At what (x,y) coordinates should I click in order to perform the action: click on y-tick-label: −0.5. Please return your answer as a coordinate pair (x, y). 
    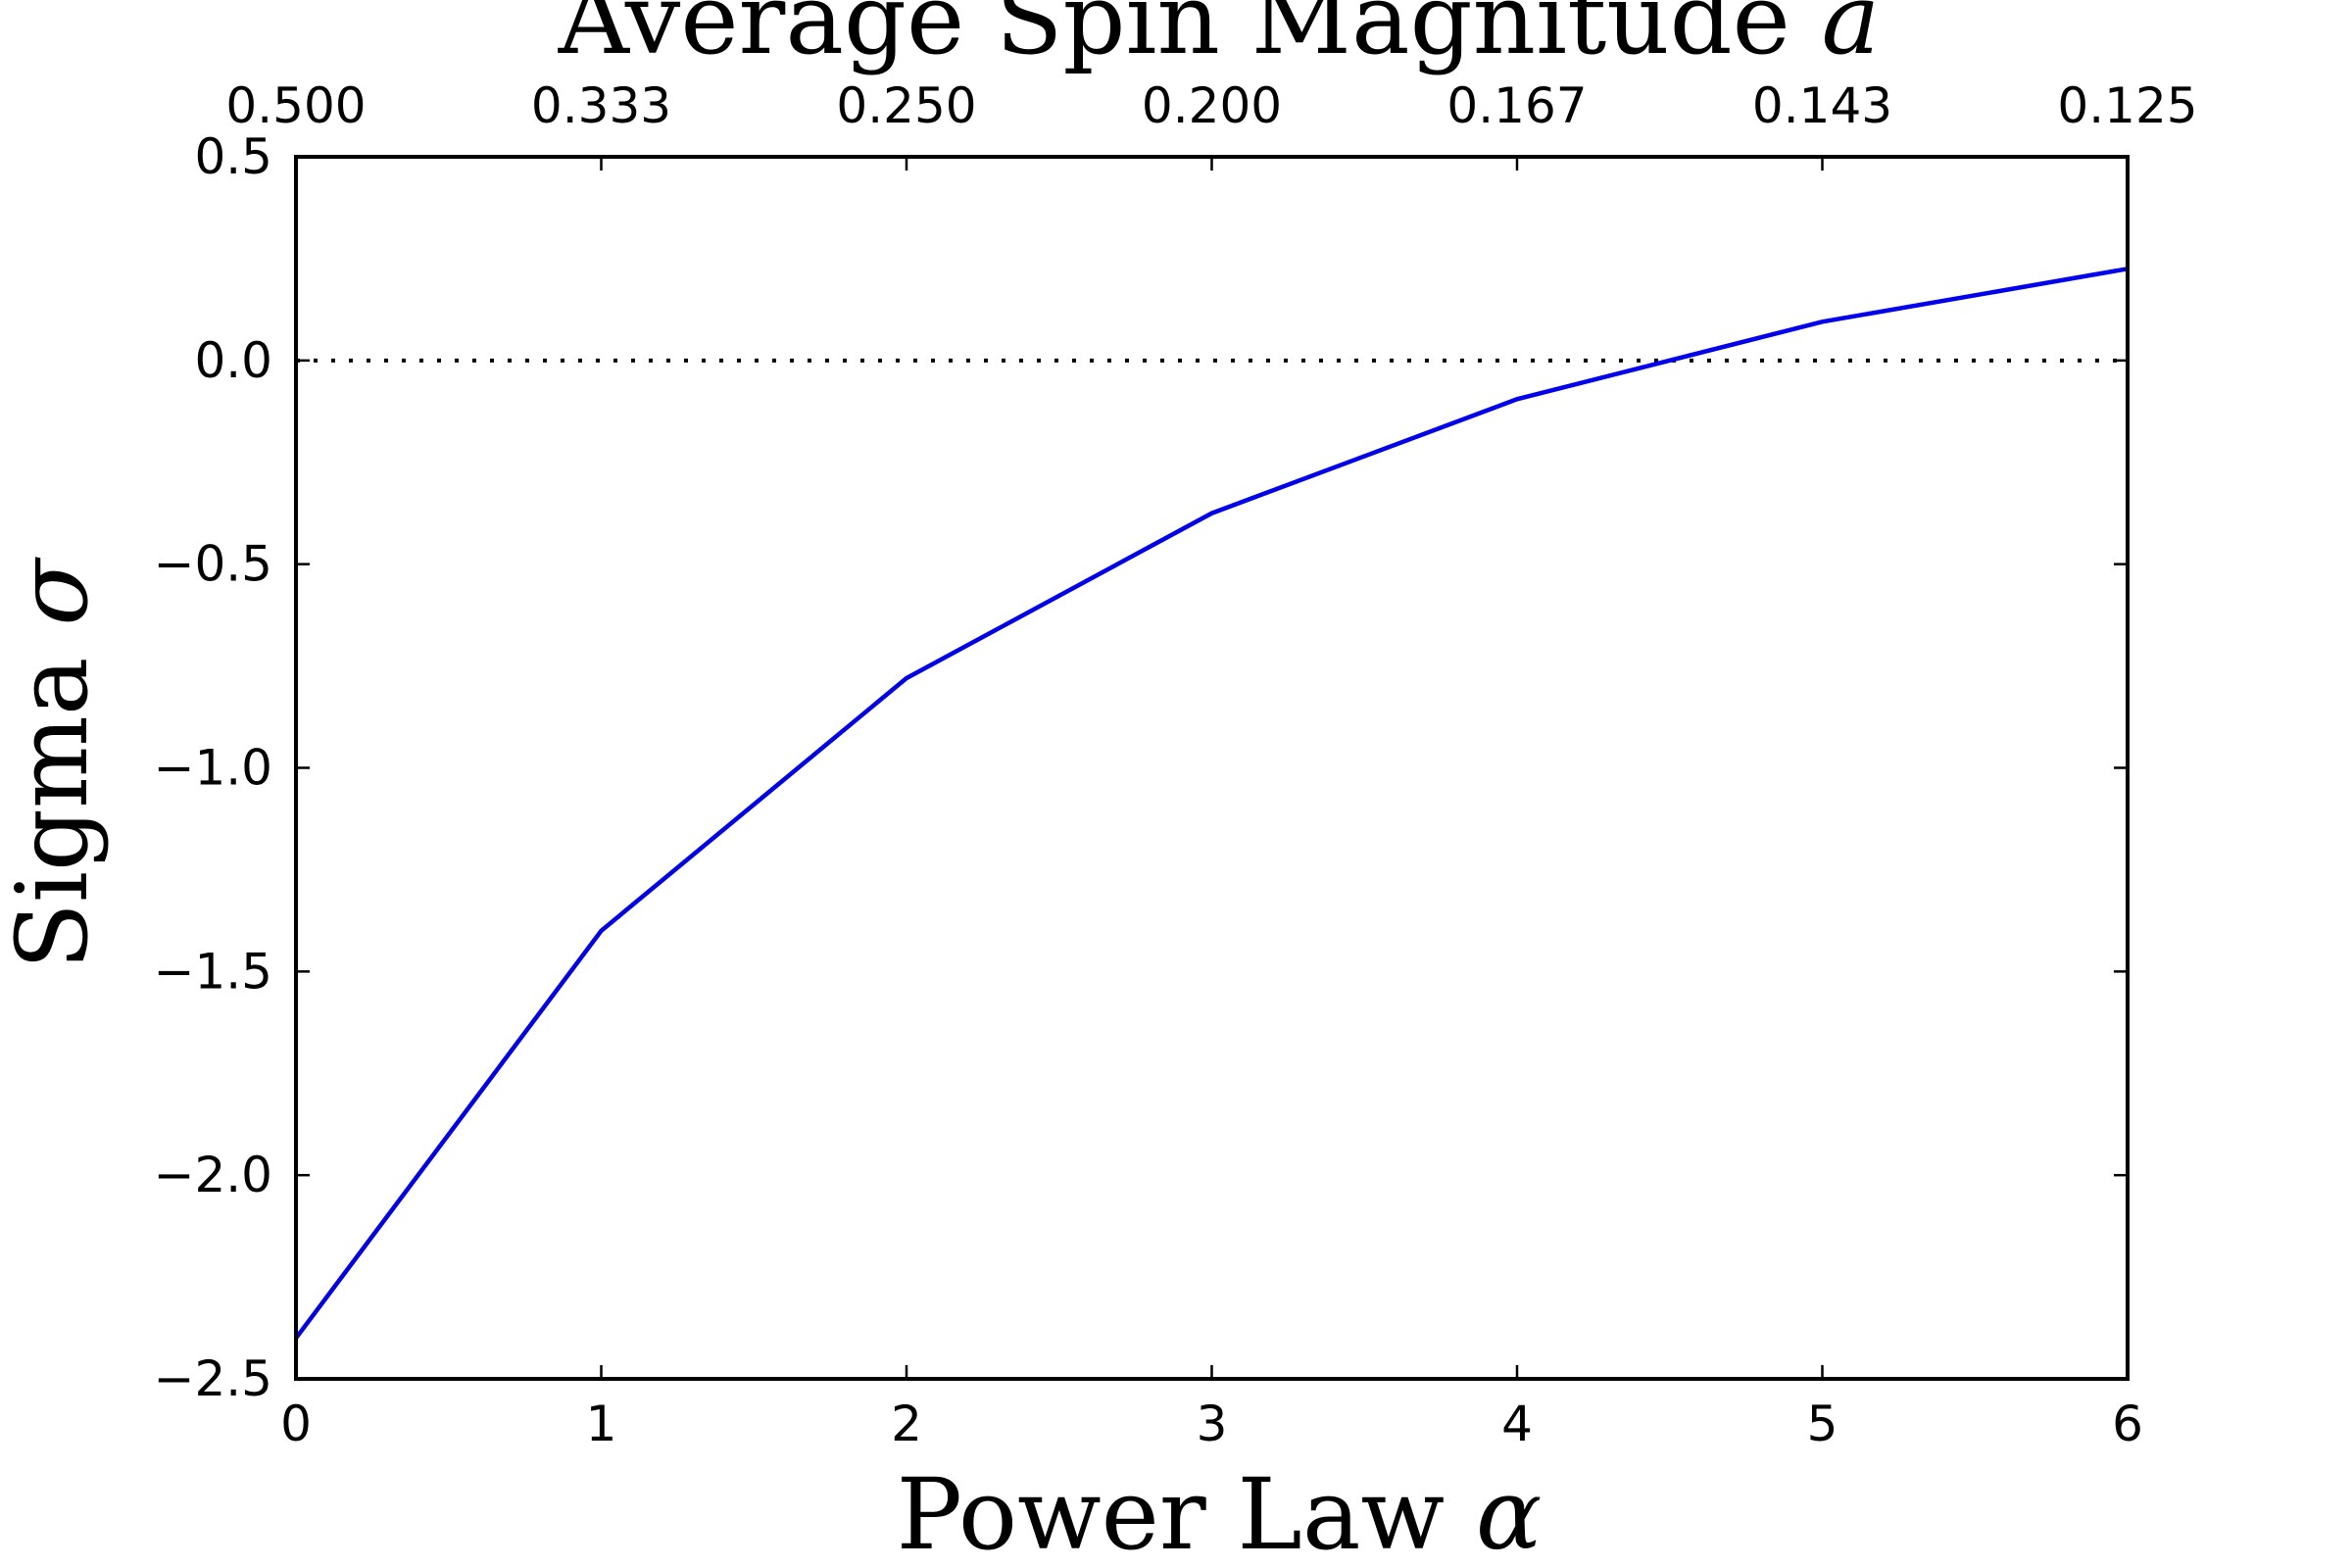
    Looking at the image, I should click on (213, 564).